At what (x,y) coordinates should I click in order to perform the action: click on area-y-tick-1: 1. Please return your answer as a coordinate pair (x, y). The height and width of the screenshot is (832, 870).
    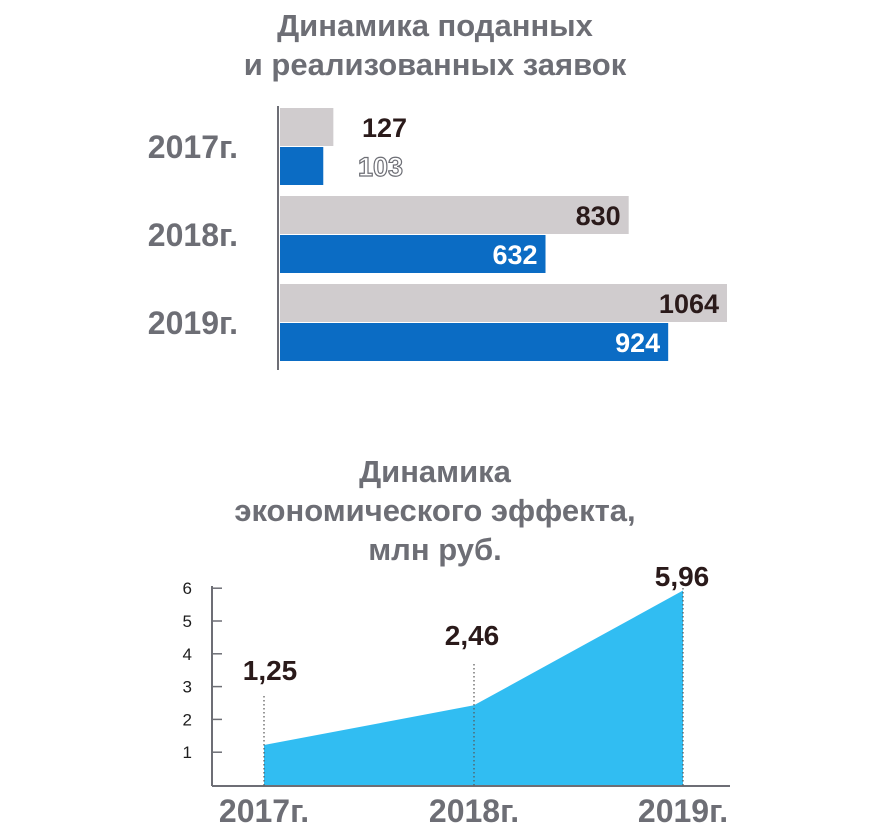
    Looking at the image, I should click on (187, 752).